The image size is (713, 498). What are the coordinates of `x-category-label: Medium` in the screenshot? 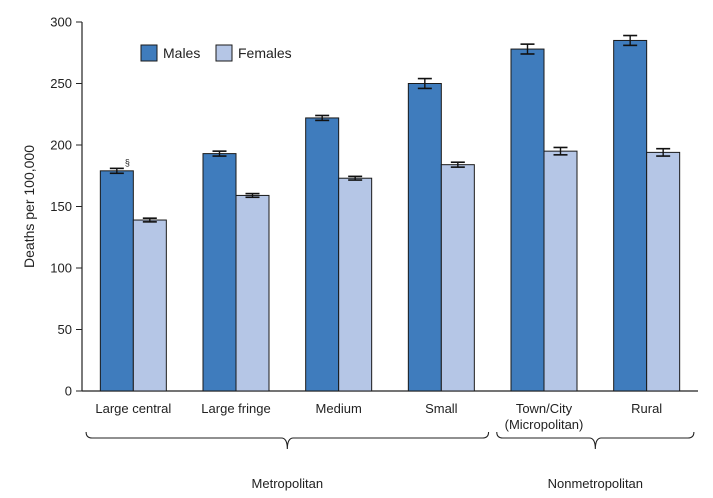 It's located at (339, 408).